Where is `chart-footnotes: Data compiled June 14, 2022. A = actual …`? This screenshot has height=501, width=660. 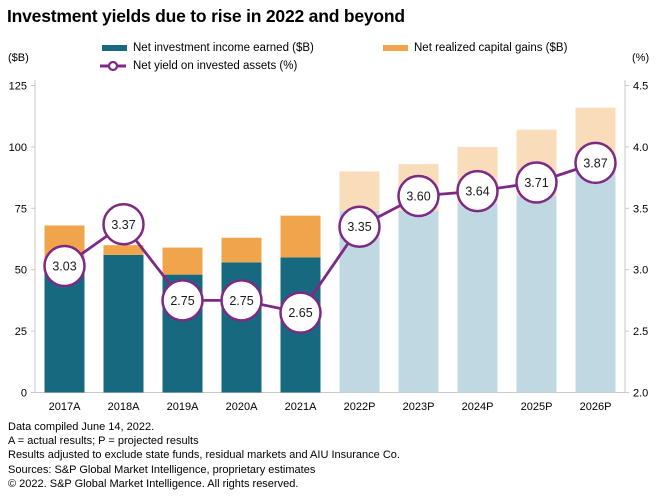 chart-footnotes: Data compiled June 14, 2022. A = actual … is located at coordinates (204, 455).